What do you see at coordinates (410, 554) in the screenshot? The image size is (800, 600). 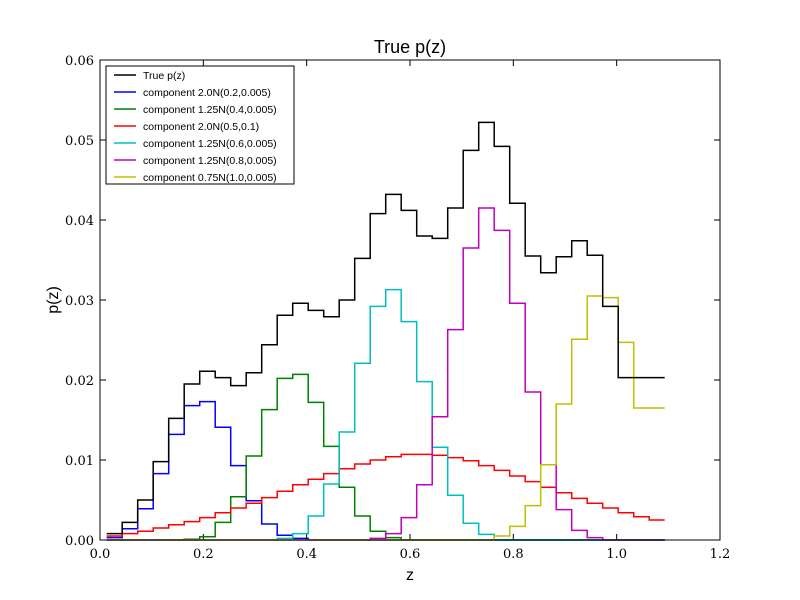 I see `x-tick-label: 0.6` at bounding box center [410, 554].